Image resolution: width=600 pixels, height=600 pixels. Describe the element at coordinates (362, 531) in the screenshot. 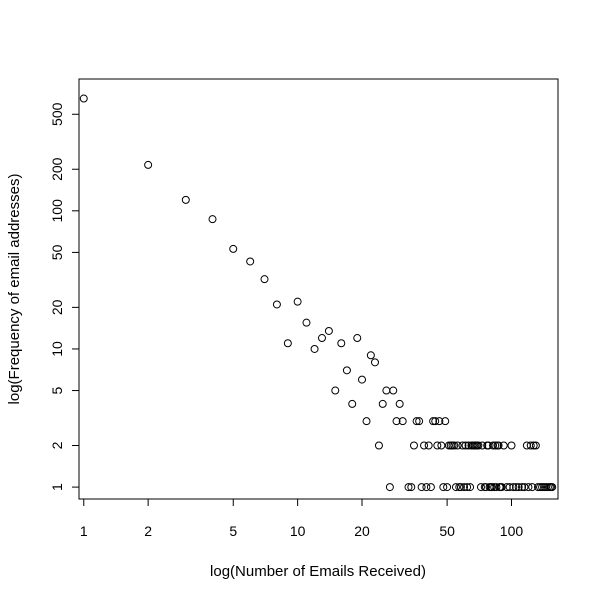

I see `x-tick-label: 20` at that location.